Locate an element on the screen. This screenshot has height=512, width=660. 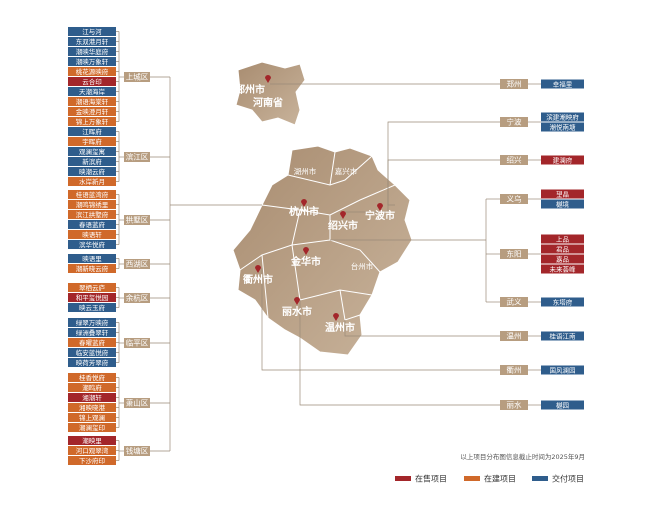
project-name: 和平玺悦园 is located at coordinates (92, 297).